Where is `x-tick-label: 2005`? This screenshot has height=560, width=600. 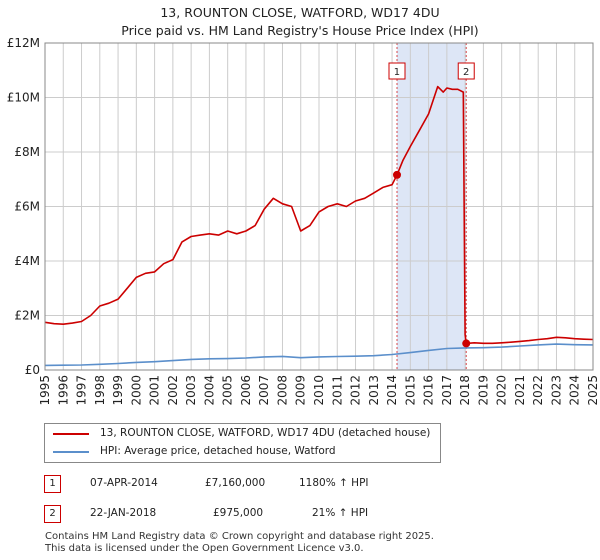
x-tick-label: 2005 is located at coordinates (228, 390).